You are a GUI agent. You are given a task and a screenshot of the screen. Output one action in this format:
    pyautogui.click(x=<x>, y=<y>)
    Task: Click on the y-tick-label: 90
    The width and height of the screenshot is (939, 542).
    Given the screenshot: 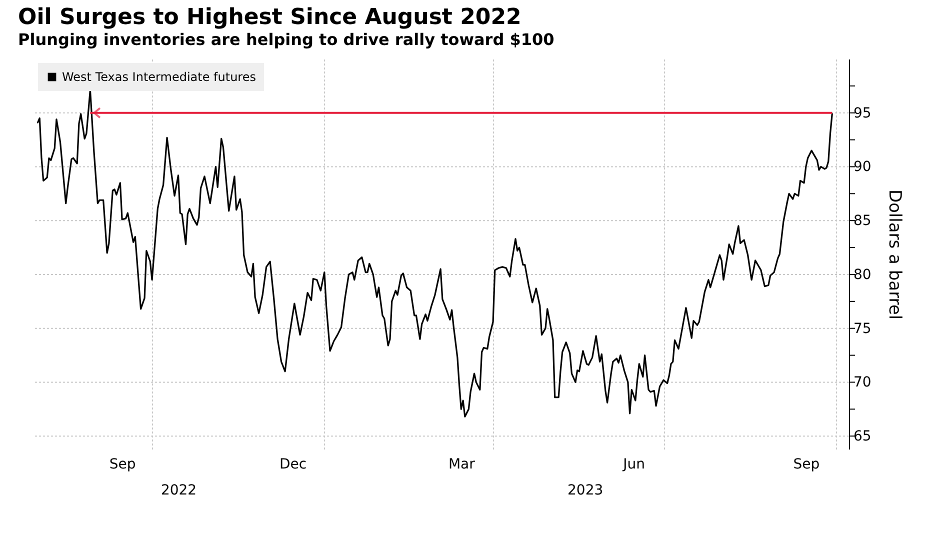 What is the action you would take?
    pyautogui.click(x=863, y=167)
    